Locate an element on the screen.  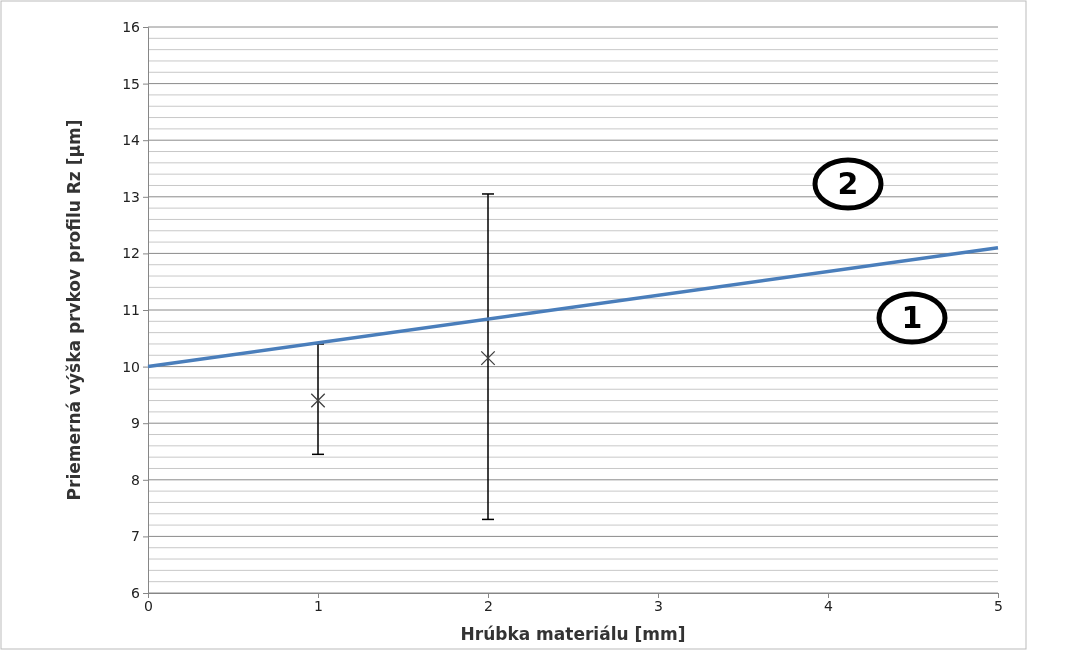
x-tick-label: 2 is located at coordinates (488, 605).